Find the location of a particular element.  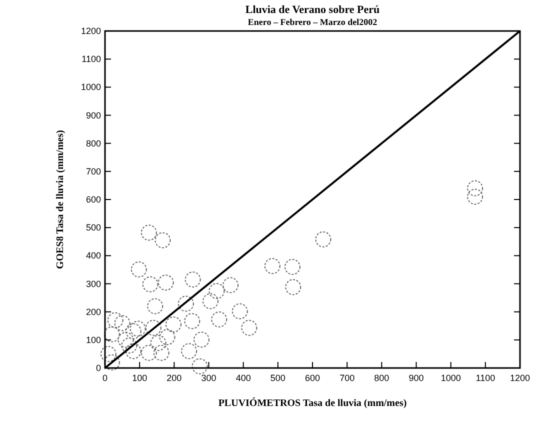

y-tick-label: 800 is located at coordinates (93, 143).